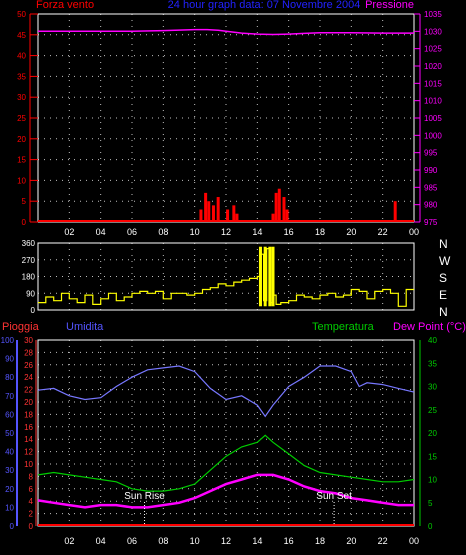 The width and height of the screenshot is (466, 555). Describe the element at coordinates (226, 463) in the screenshot. I see `temperature-line` at that location.